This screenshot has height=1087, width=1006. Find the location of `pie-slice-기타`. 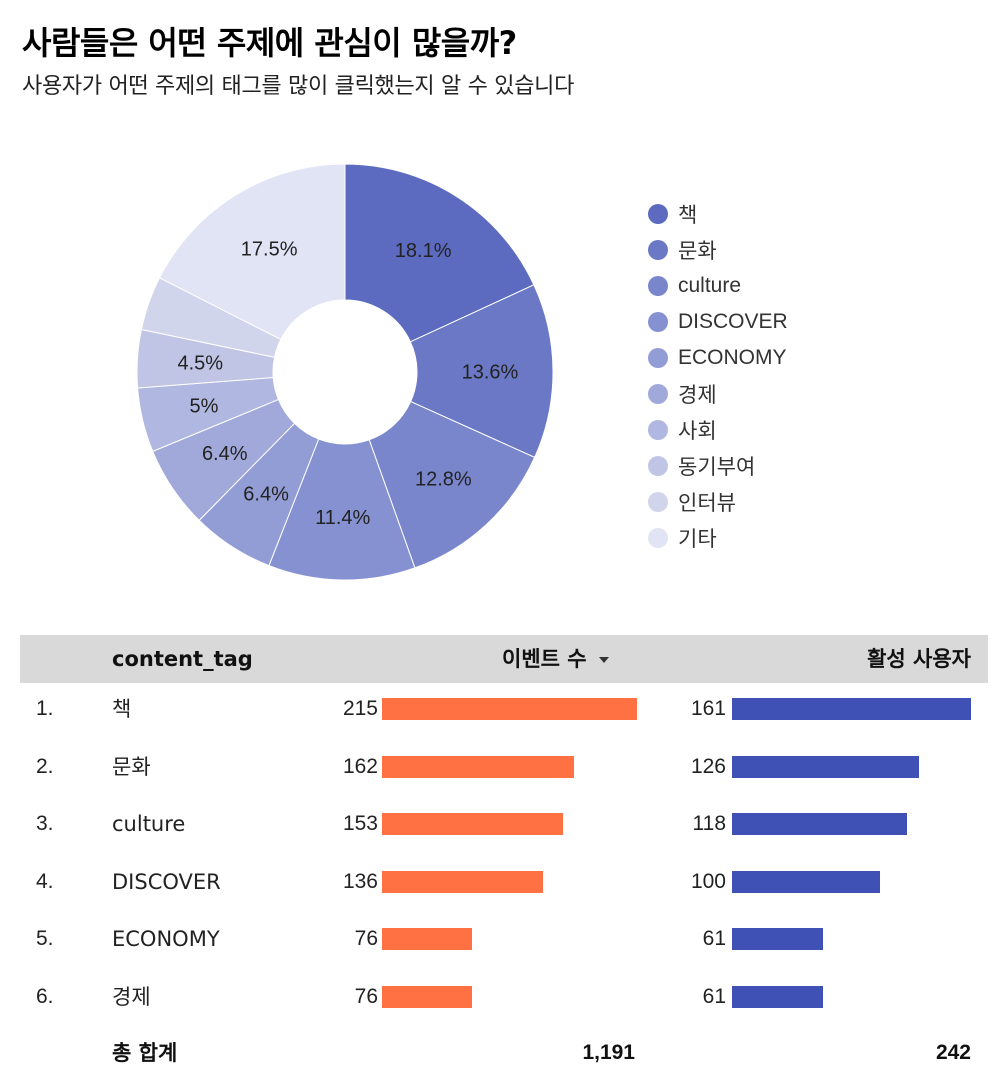

pie-slice-기타 is located at coordinates (252, 252).